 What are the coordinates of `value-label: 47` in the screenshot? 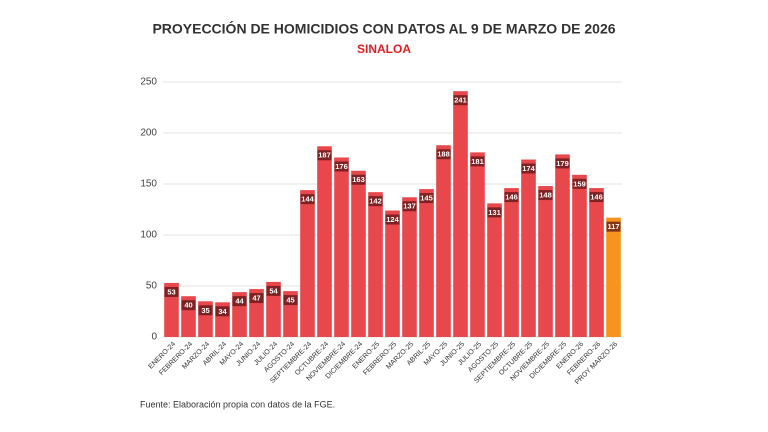 It's located at (256, 298).